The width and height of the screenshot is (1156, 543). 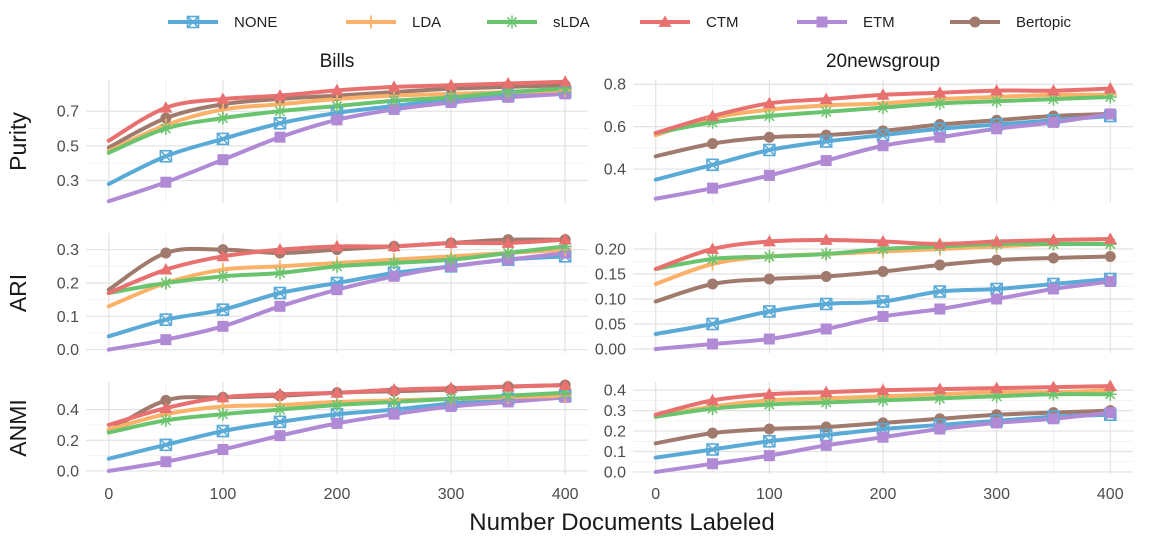 What do you see at coordinates (868, 127) in the screenshot?
I see `panel-purity-20newsgroup: 0.4 0.6 0.8 20newsgroup` at bounding box center [868, 127].